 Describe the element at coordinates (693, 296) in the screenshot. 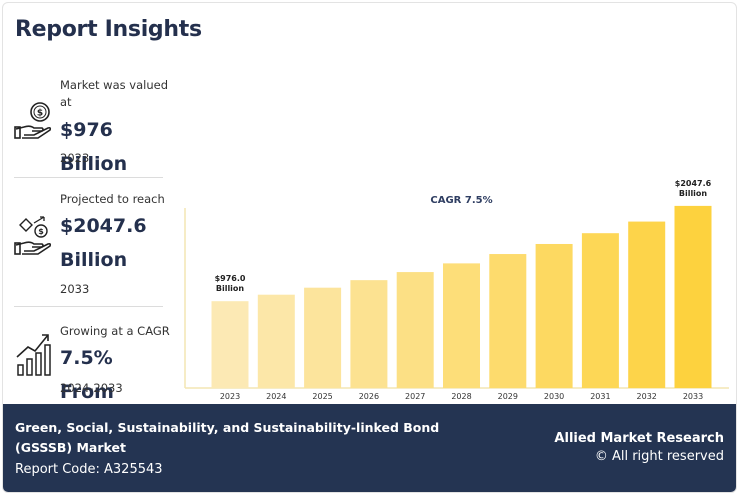

I see `bar-2033` at that location.